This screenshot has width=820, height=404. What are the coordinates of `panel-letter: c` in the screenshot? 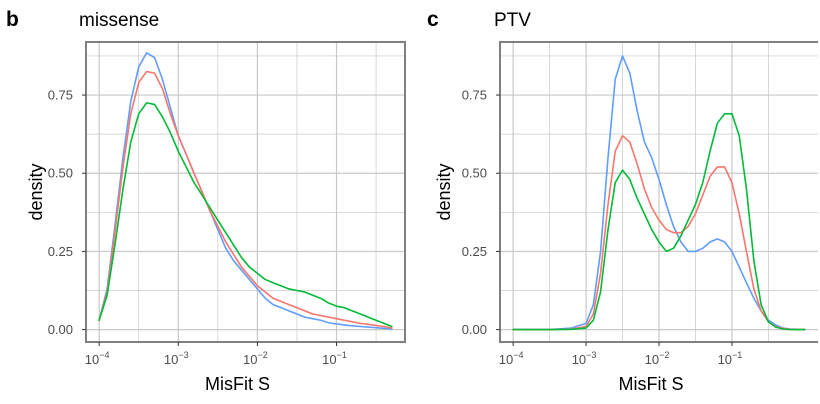 It's located at (433, 19).